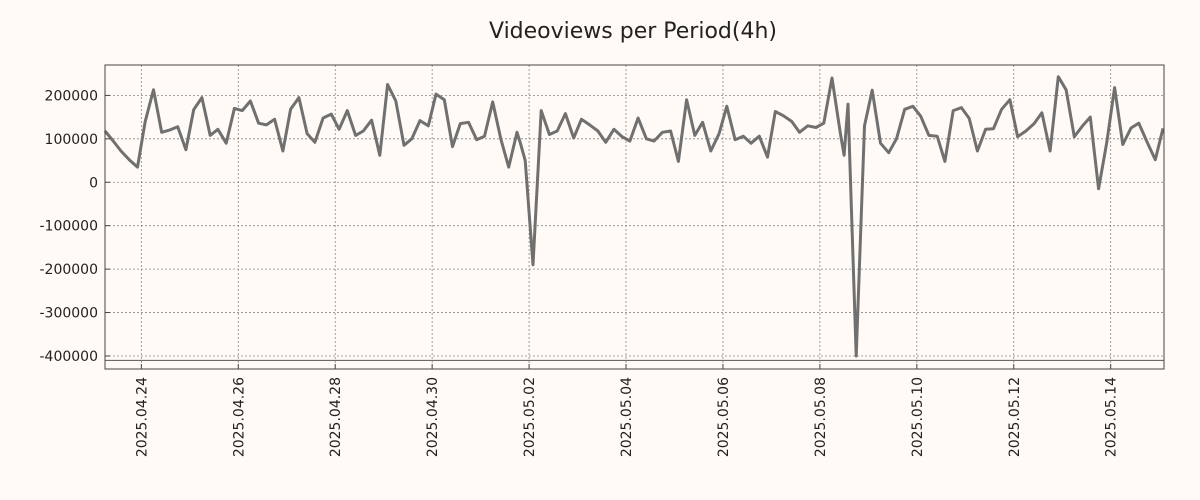 This screenshot has width=1200, height=500. Describe the element at coordinates (71, 96) in the screenshot. I see `y-tick-label: 200000` at that location.